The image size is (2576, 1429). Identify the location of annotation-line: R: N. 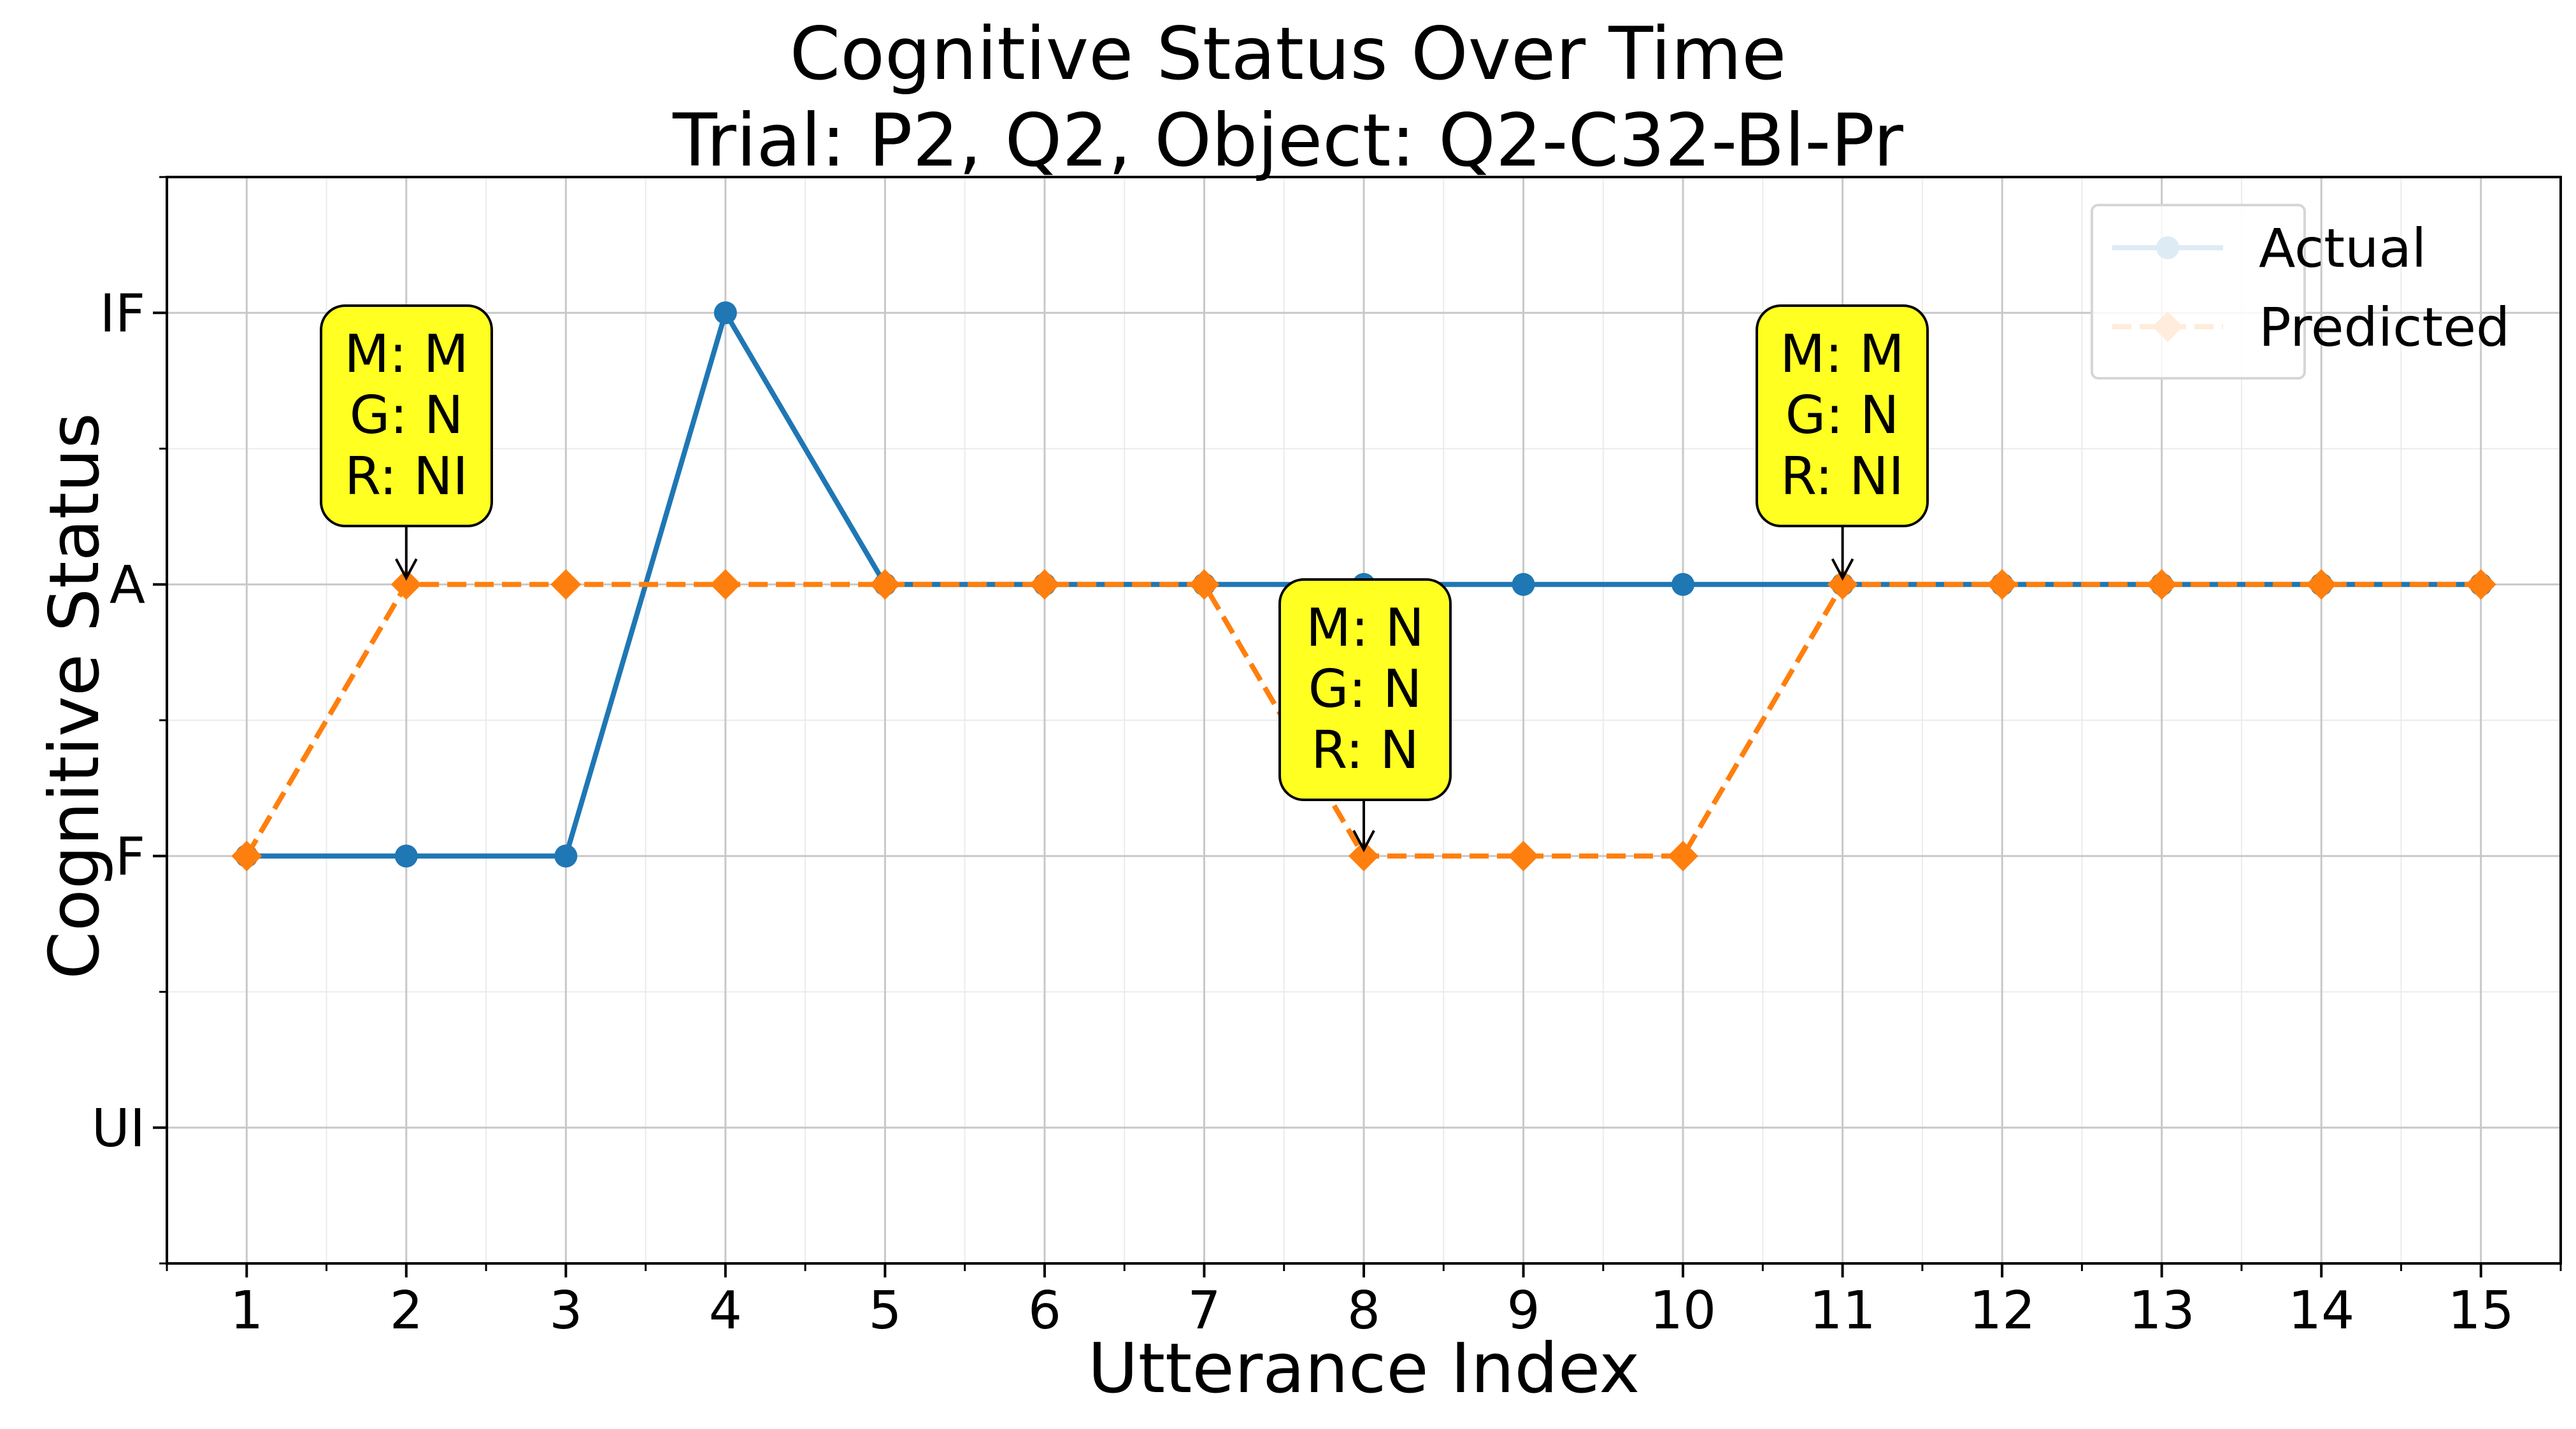
(1365, 750).